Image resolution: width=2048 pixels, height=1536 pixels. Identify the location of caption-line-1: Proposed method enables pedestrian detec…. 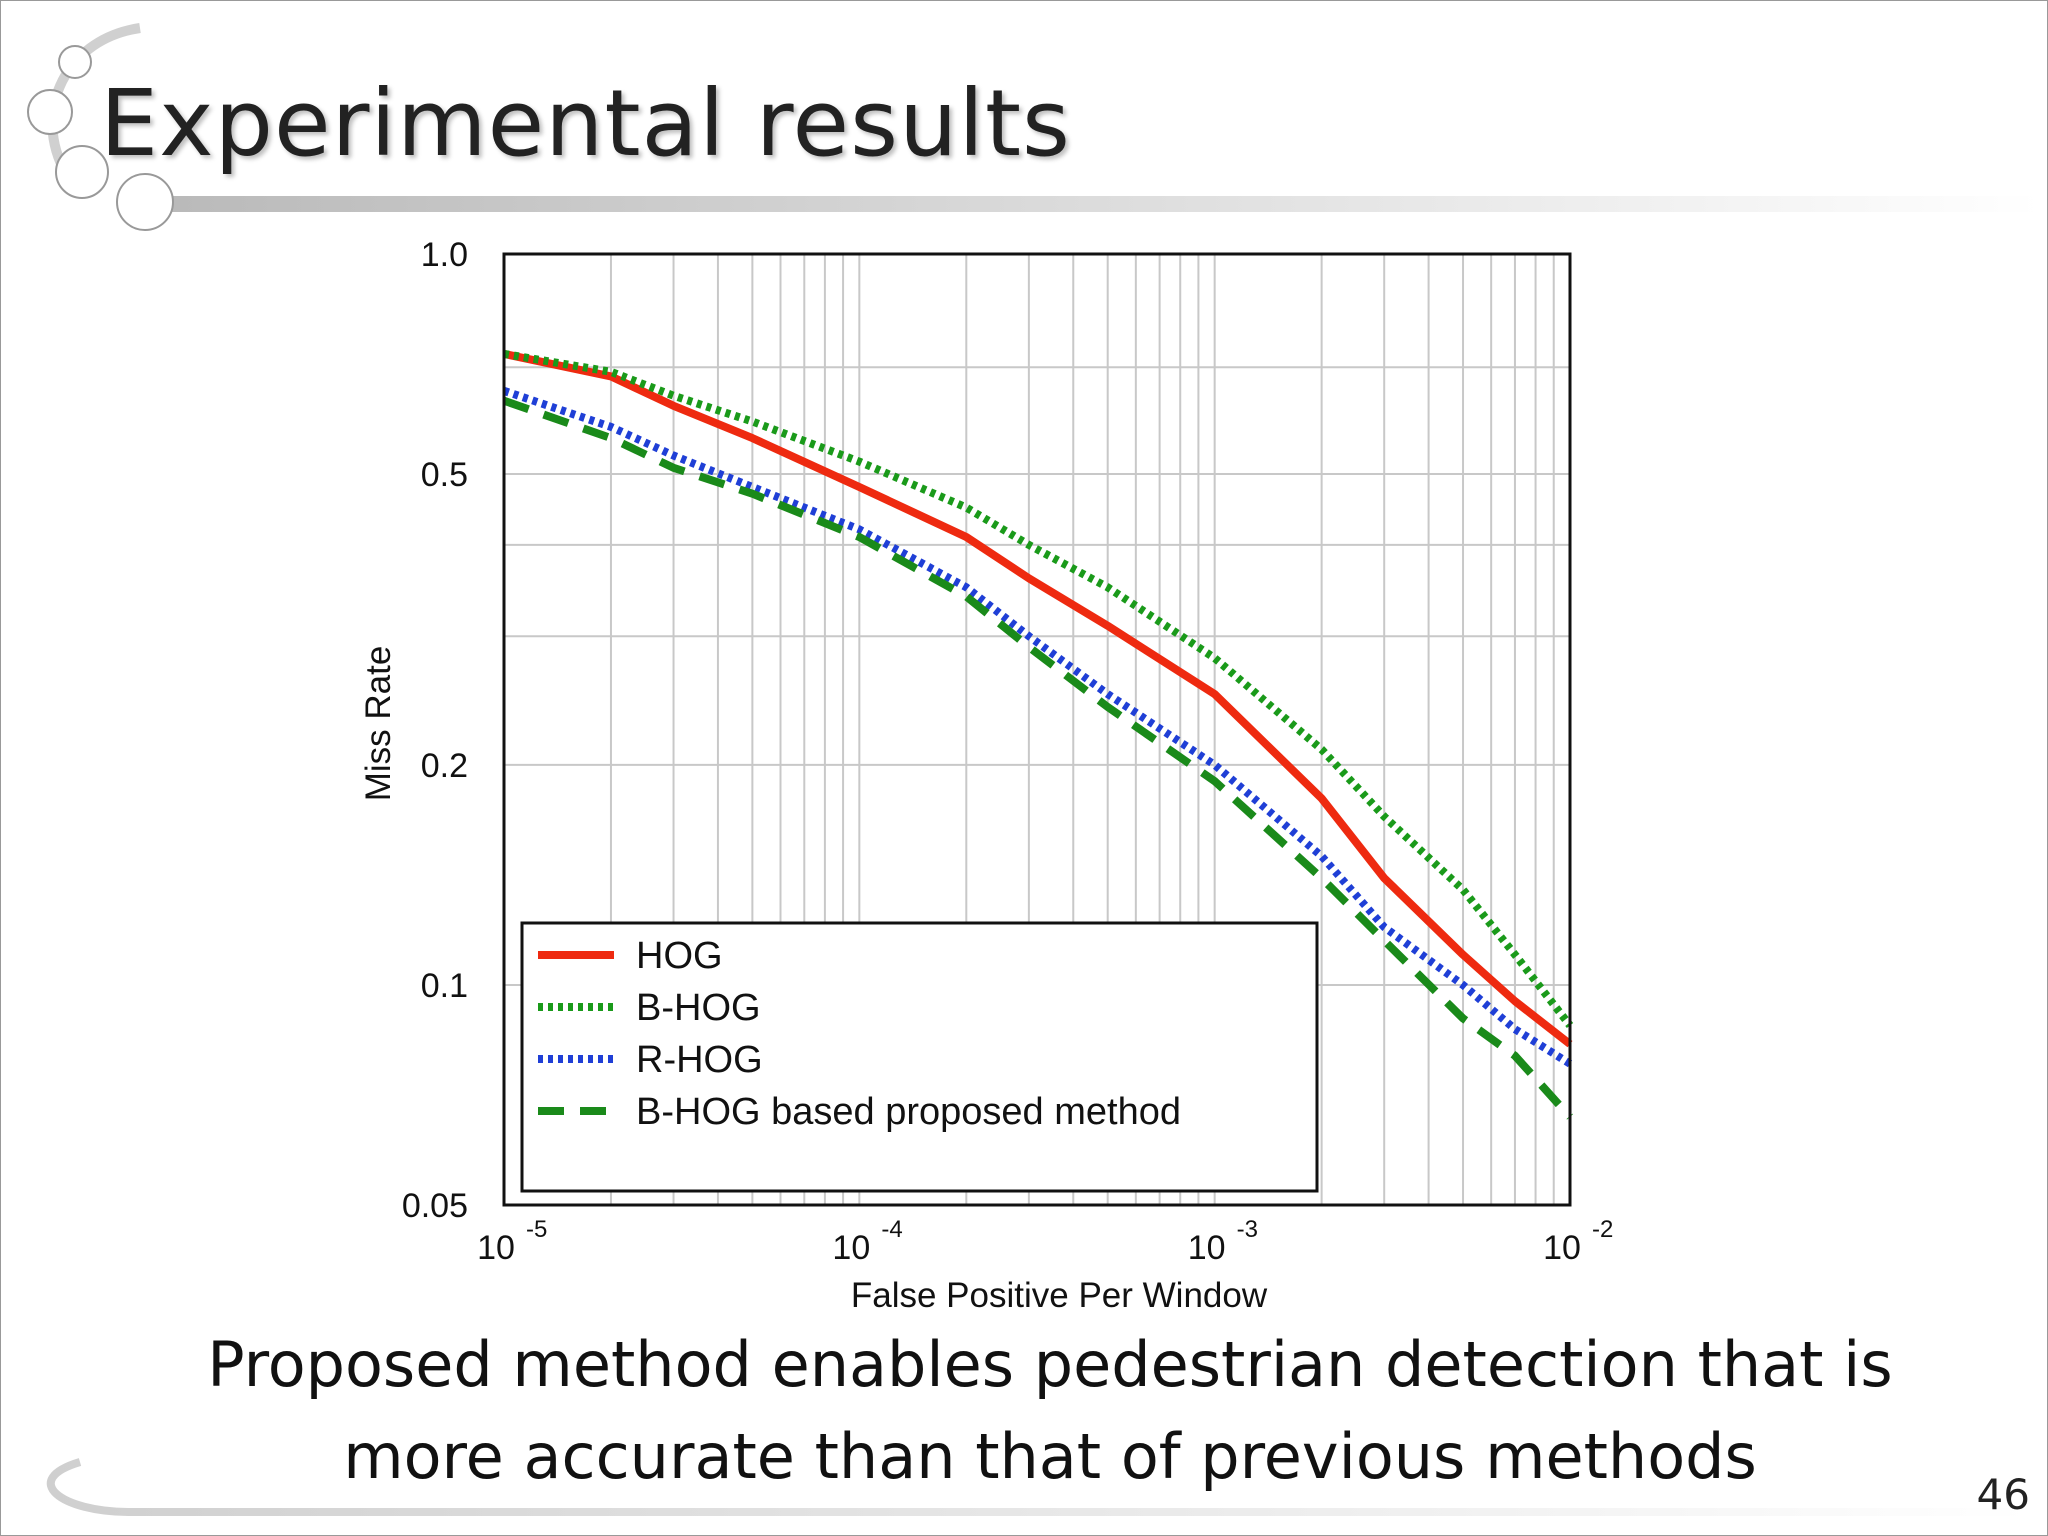
(1050, 1364).